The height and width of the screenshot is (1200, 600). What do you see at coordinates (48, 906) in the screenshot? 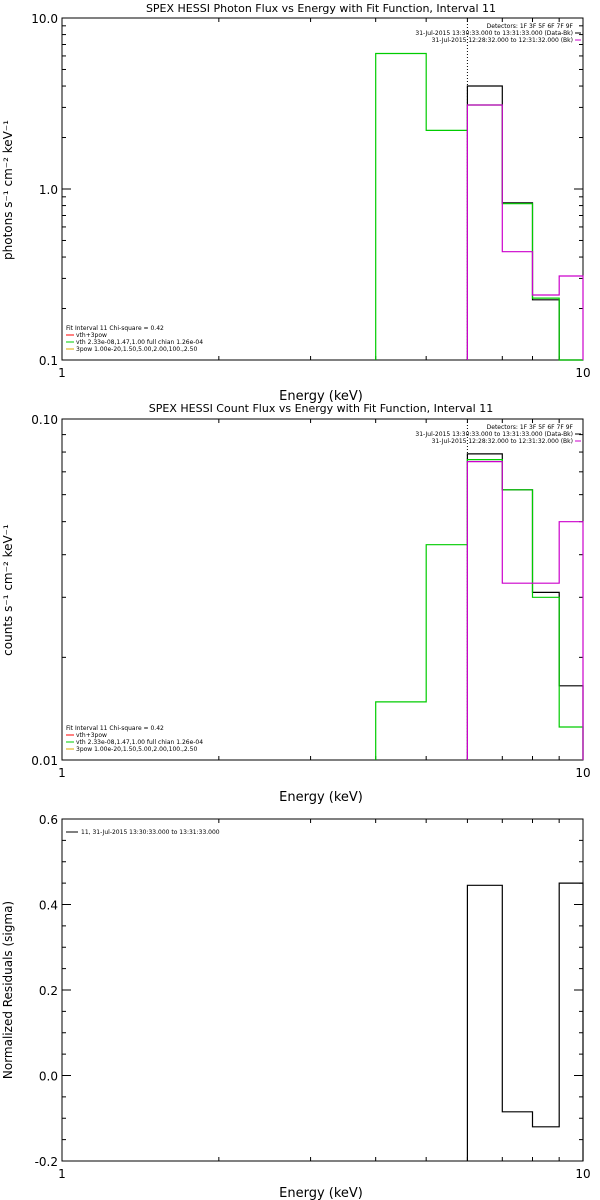
I see `y-tick-label: 0.4` at bounding box center [48, 906].